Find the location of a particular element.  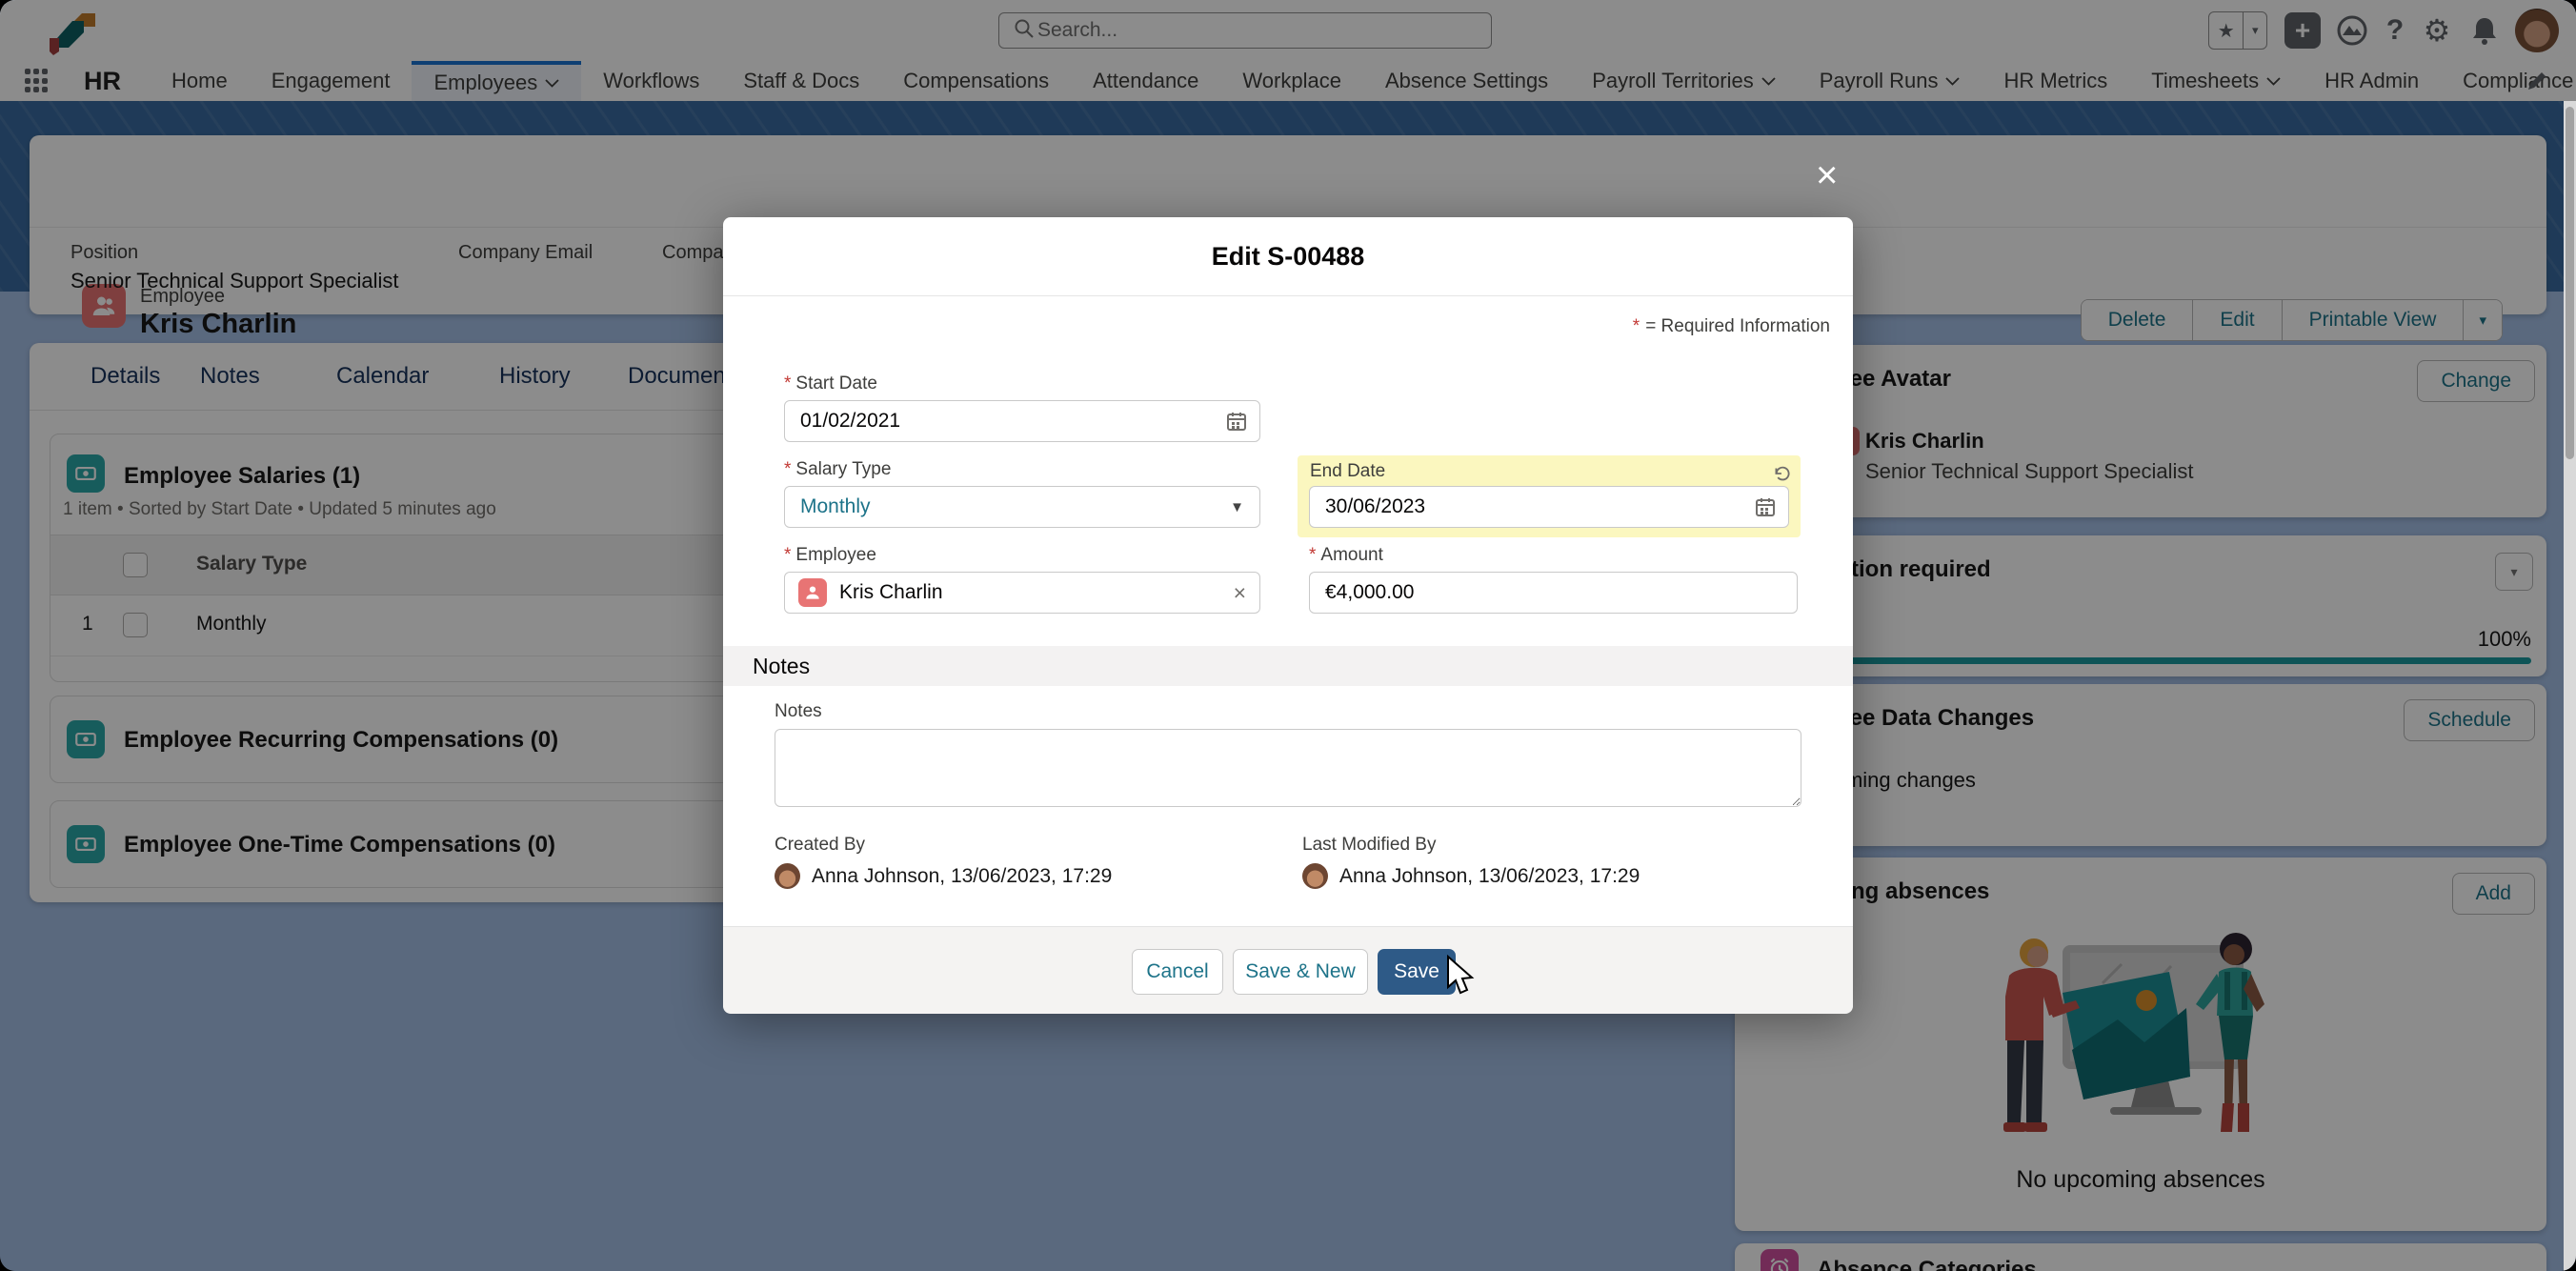

tab-compliance: Compliance is located at coordinates (2518, 80).